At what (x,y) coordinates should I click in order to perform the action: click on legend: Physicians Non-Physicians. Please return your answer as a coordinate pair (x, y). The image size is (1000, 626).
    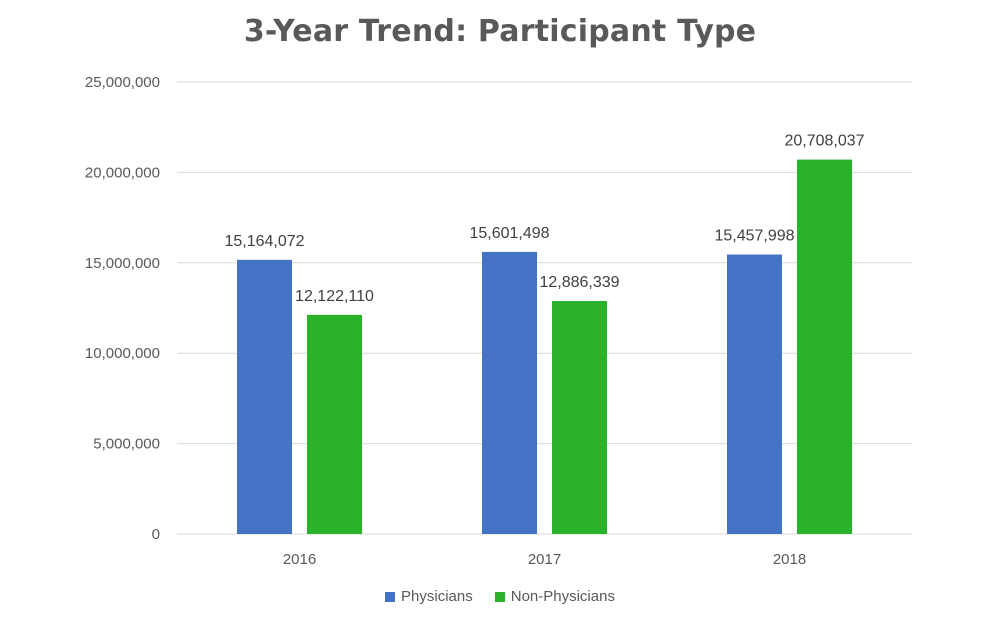
    Looking at the image, I should click on (500, 596).